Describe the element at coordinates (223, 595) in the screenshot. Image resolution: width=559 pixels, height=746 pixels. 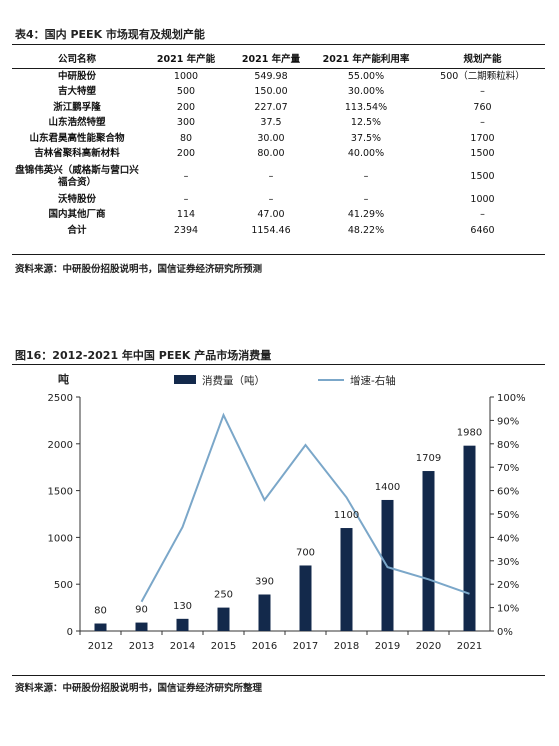
I see `data-label: 250` at that location.